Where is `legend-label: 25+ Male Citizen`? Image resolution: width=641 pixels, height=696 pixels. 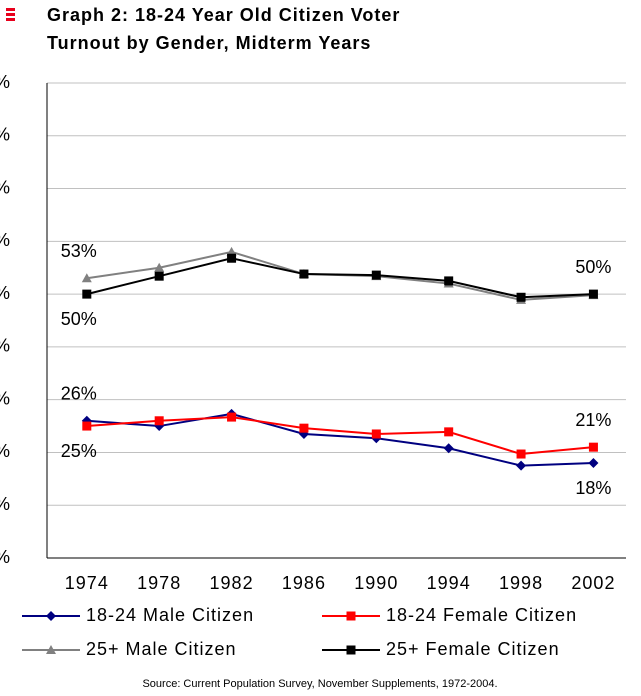 legend-label: 25+ Male Citizen is located at coordinates (161, 649).